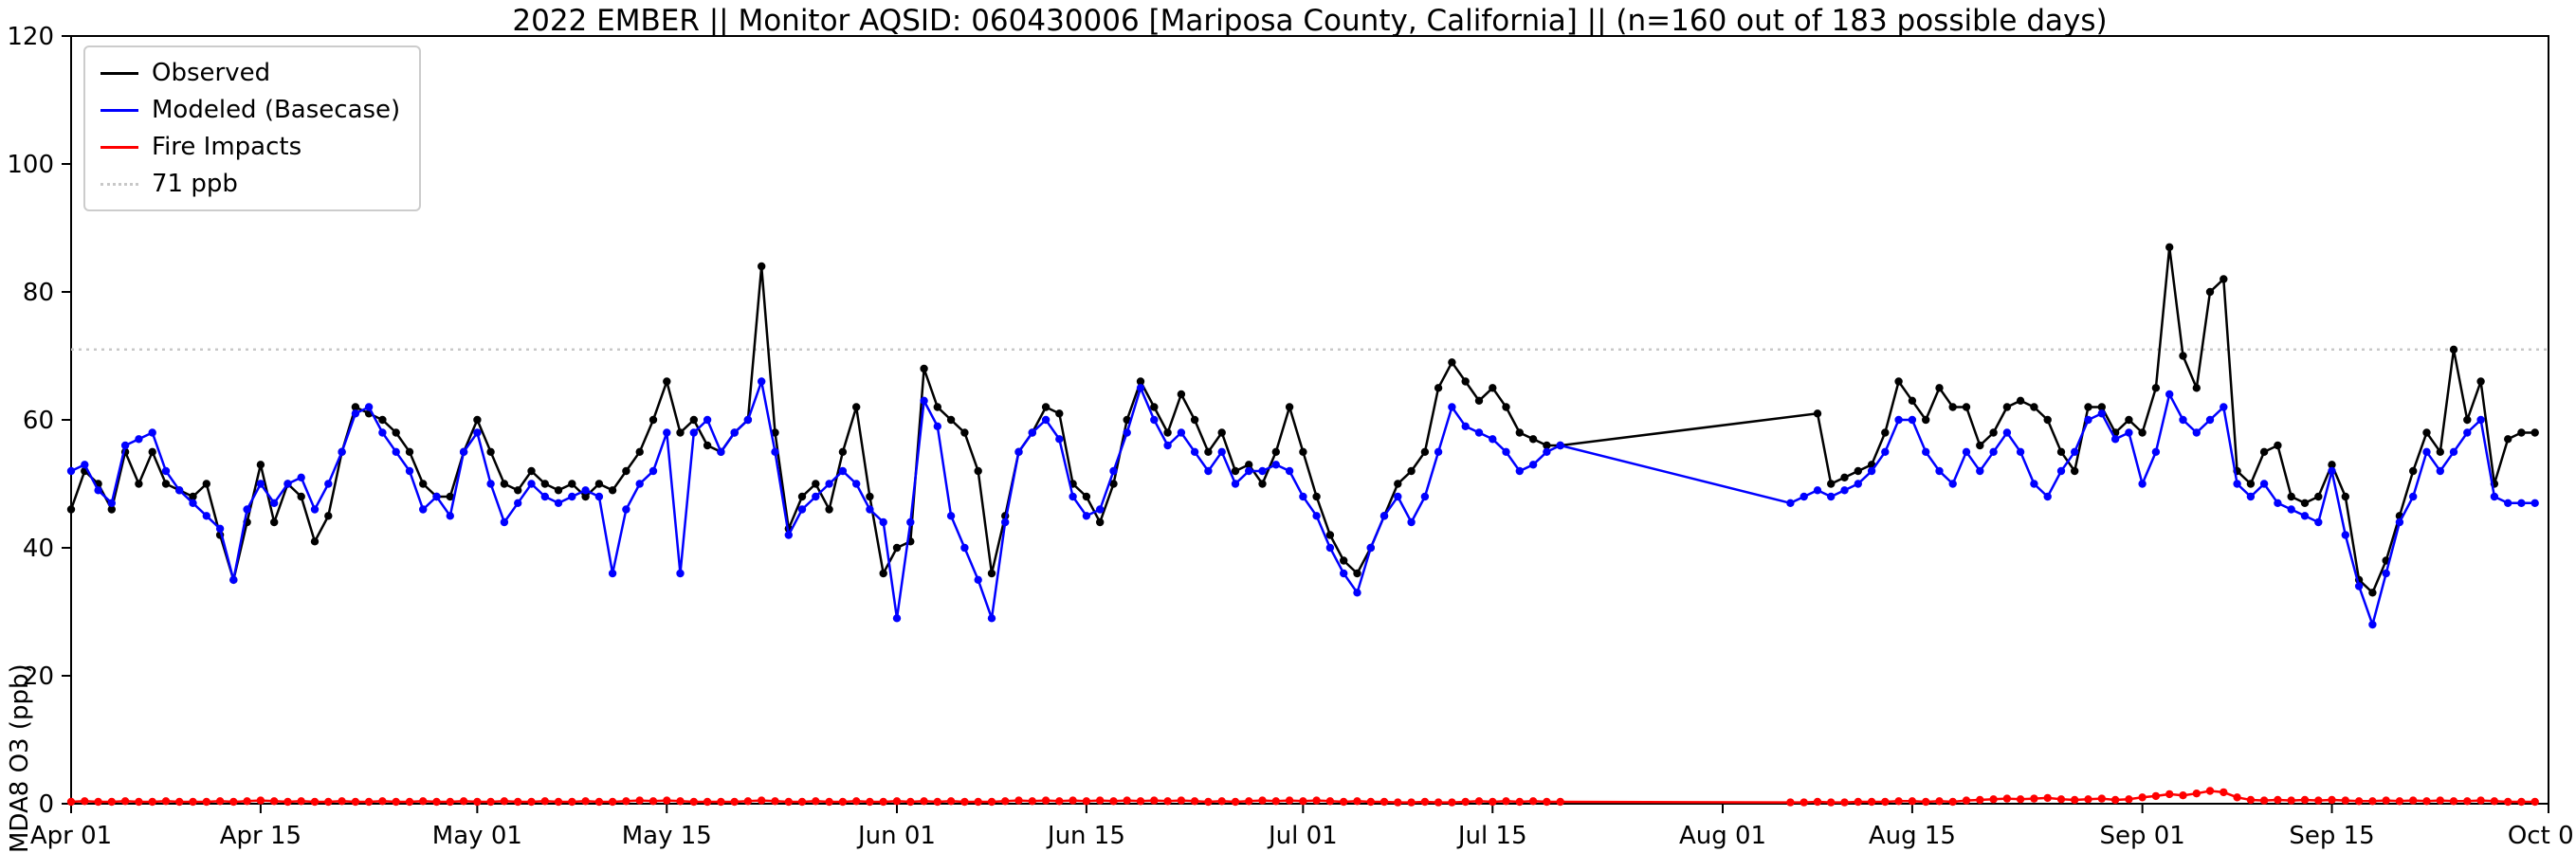  I want to click on x-tick-label: Jun 01, so click(896, 836).